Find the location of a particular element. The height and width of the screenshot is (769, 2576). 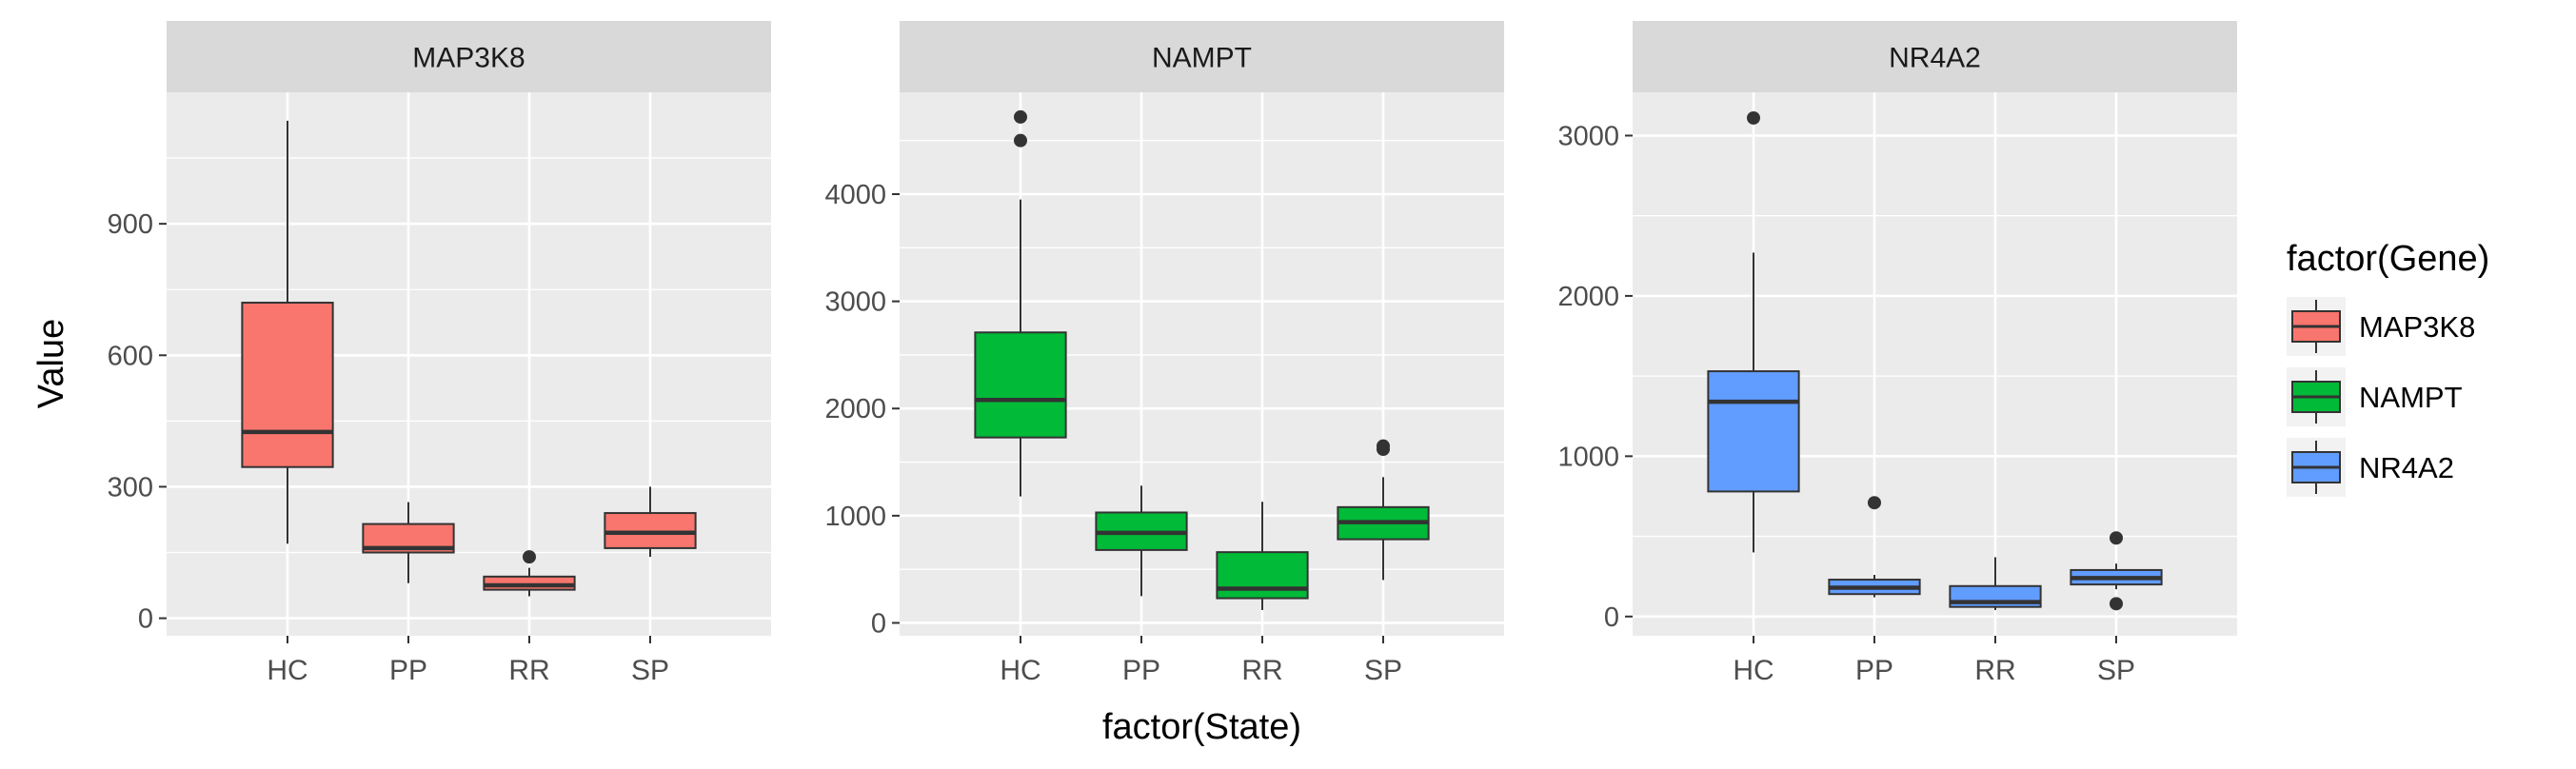

box-nampt-rr is located at coordinates (1263, 575).